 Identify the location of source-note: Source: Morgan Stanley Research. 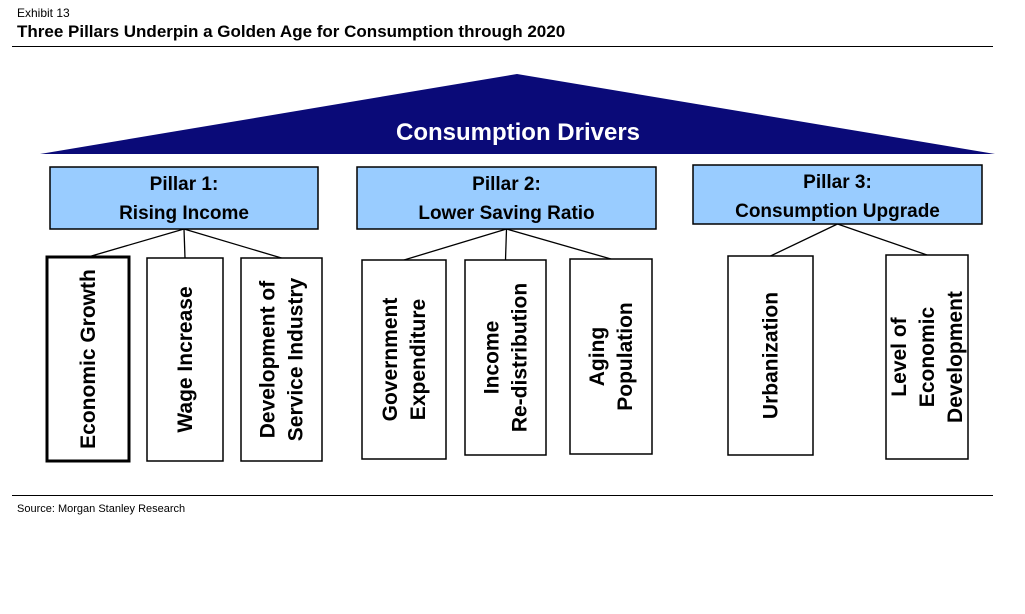
(101, 509).